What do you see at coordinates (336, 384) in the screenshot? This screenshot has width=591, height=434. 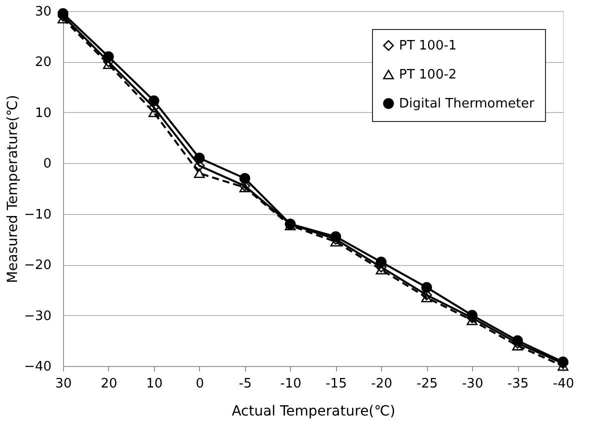 I see `x-tick-label: -15` at bounding box center [336, 384].